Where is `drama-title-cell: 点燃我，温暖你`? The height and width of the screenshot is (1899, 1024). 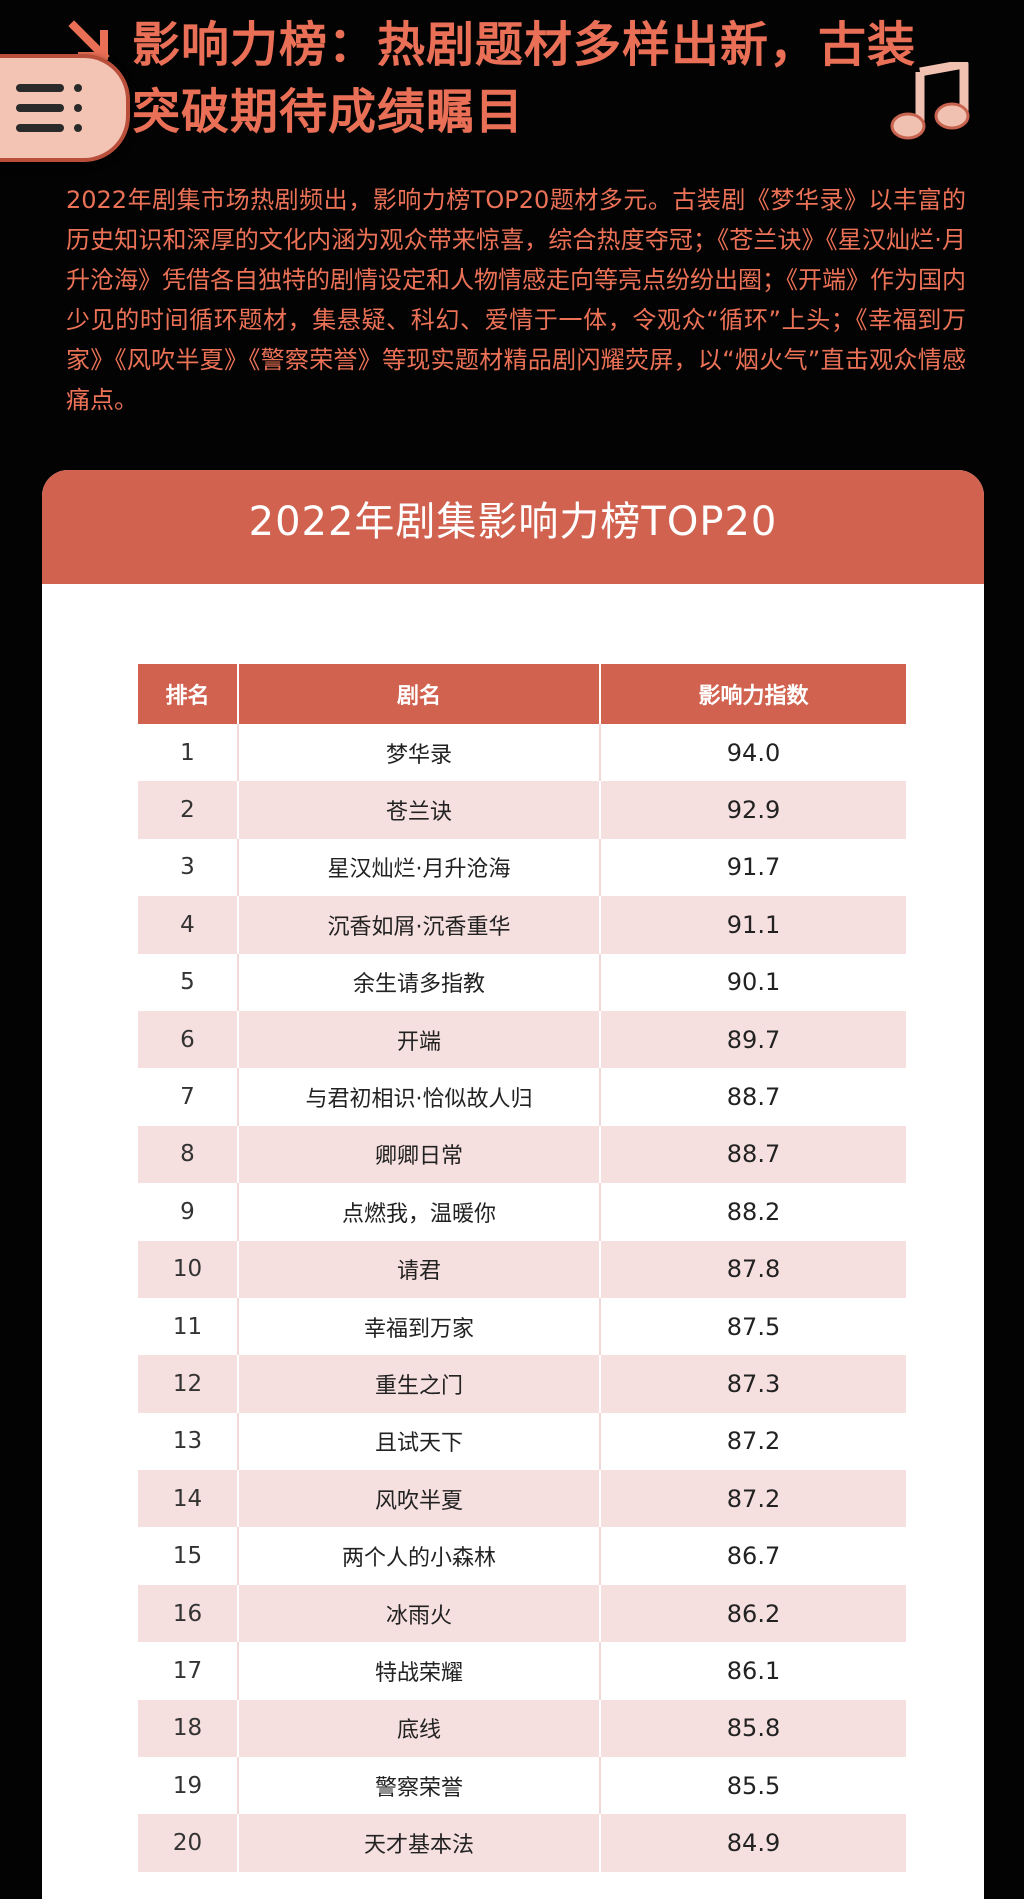
drama-title-cell: 点燃我，温暖你 is located at coordinates (419, 1212).